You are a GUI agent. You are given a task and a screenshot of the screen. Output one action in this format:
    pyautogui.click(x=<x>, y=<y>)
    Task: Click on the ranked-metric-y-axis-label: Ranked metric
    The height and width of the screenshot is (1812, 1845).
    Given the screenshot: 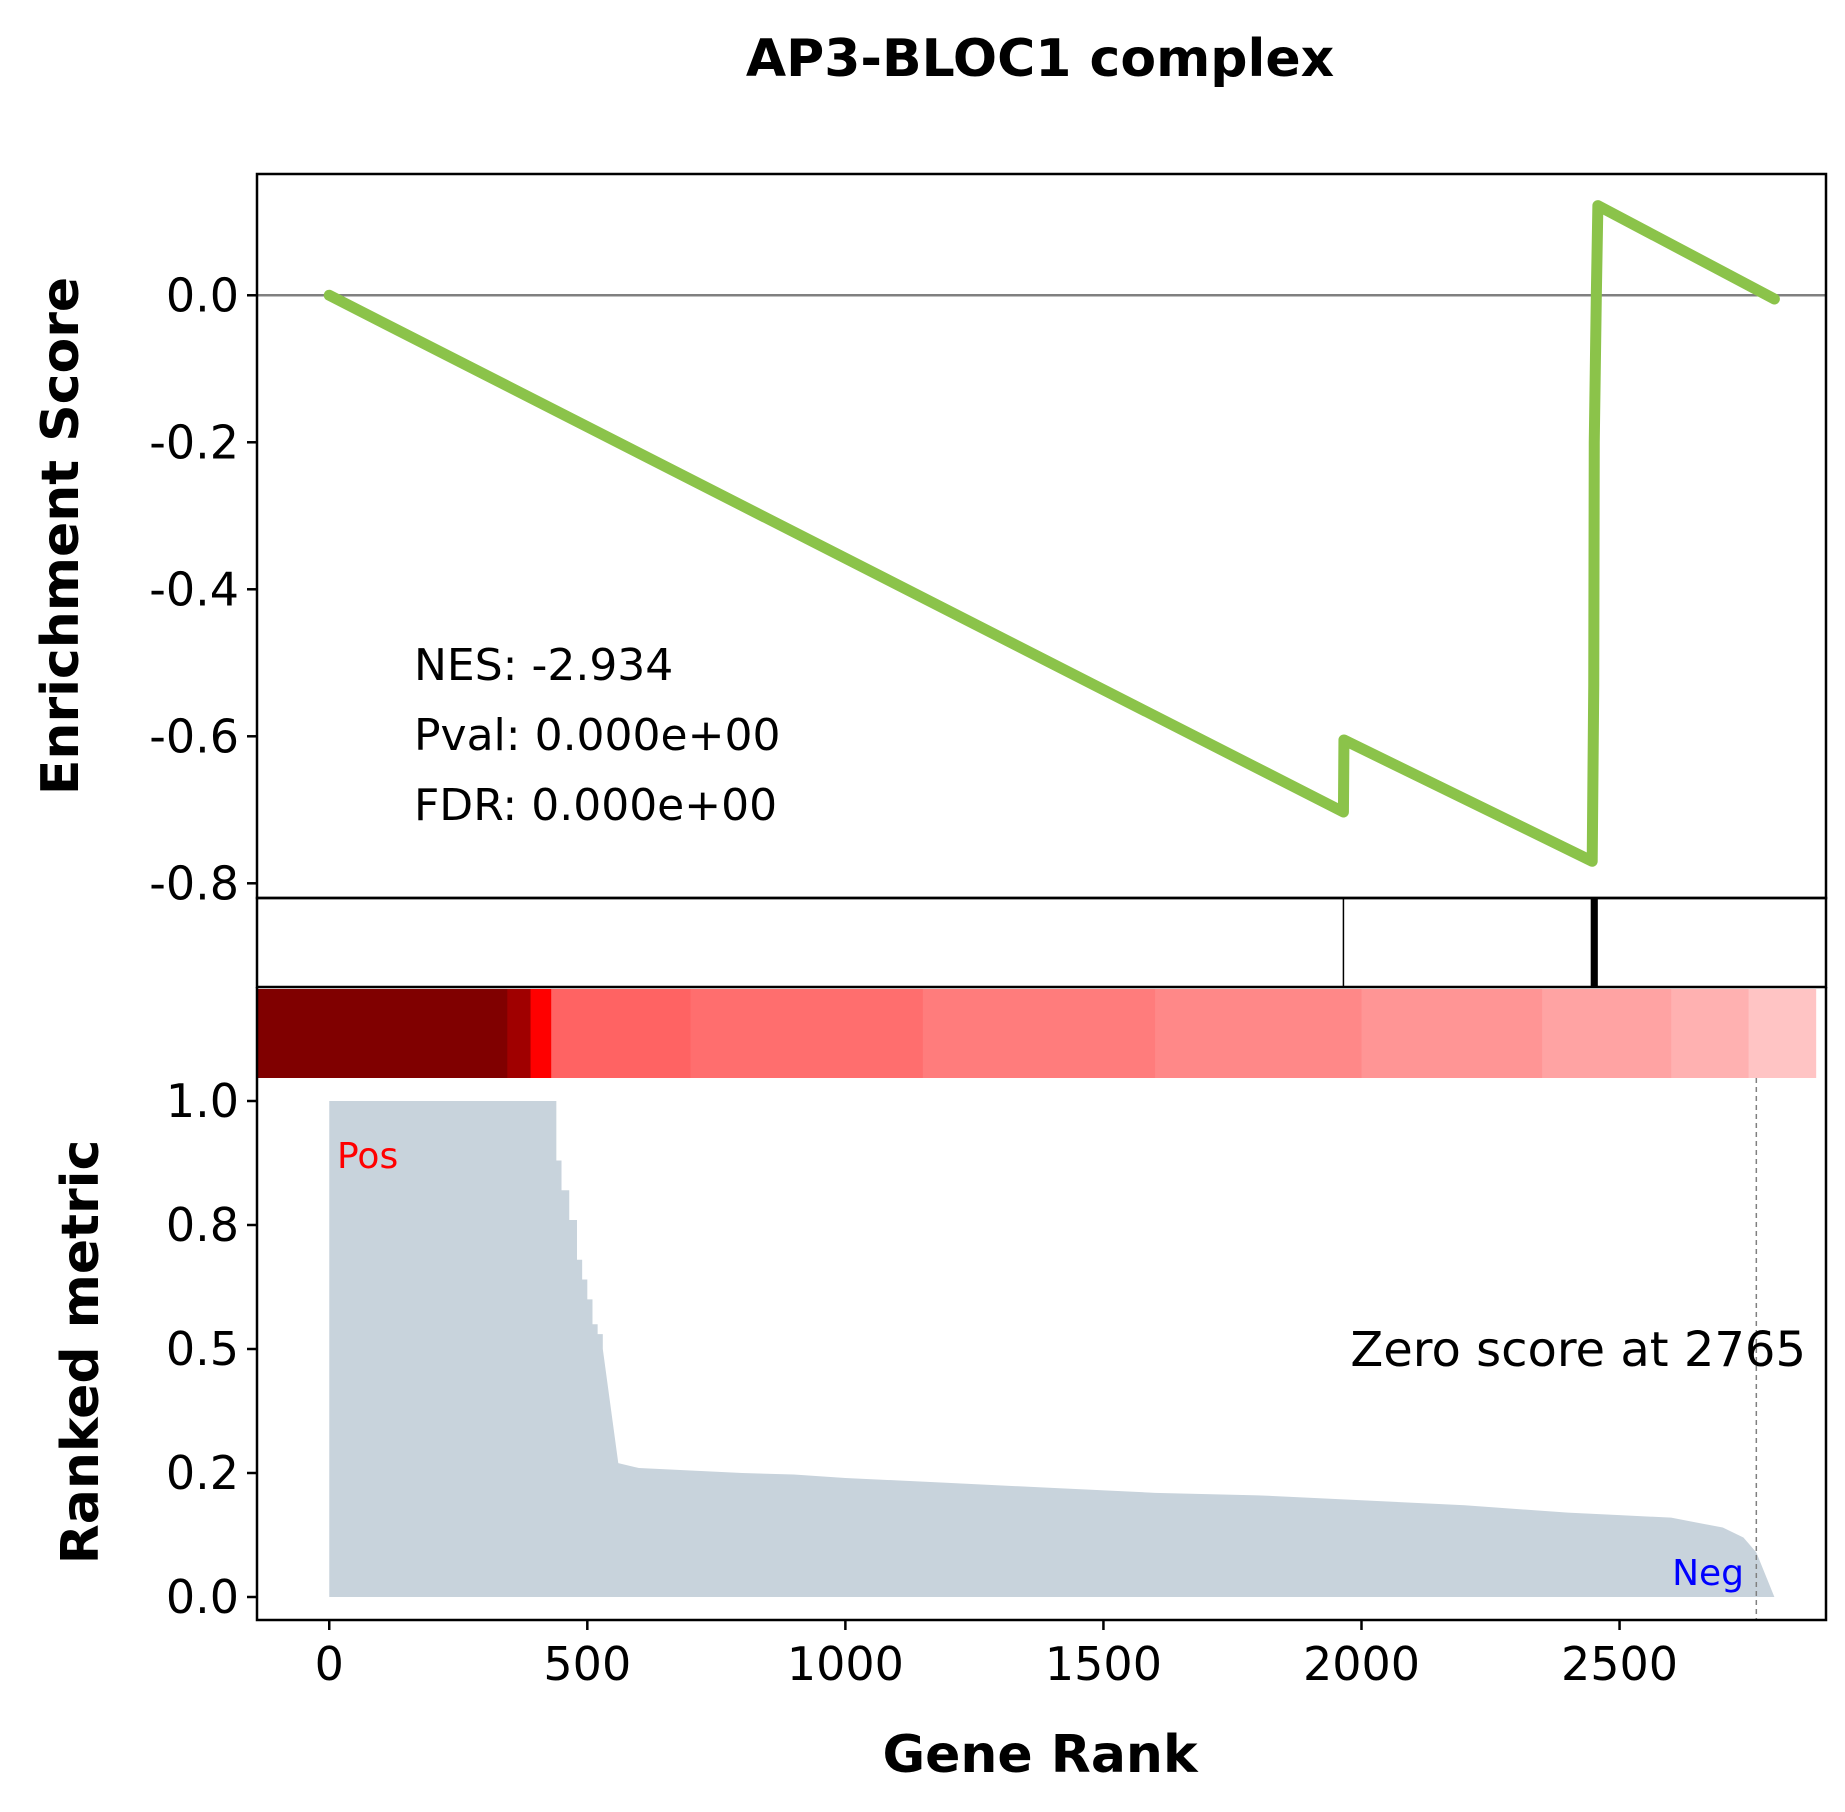 What is the action you would take?
    pyautogui.click(x=81, y=1352)
    